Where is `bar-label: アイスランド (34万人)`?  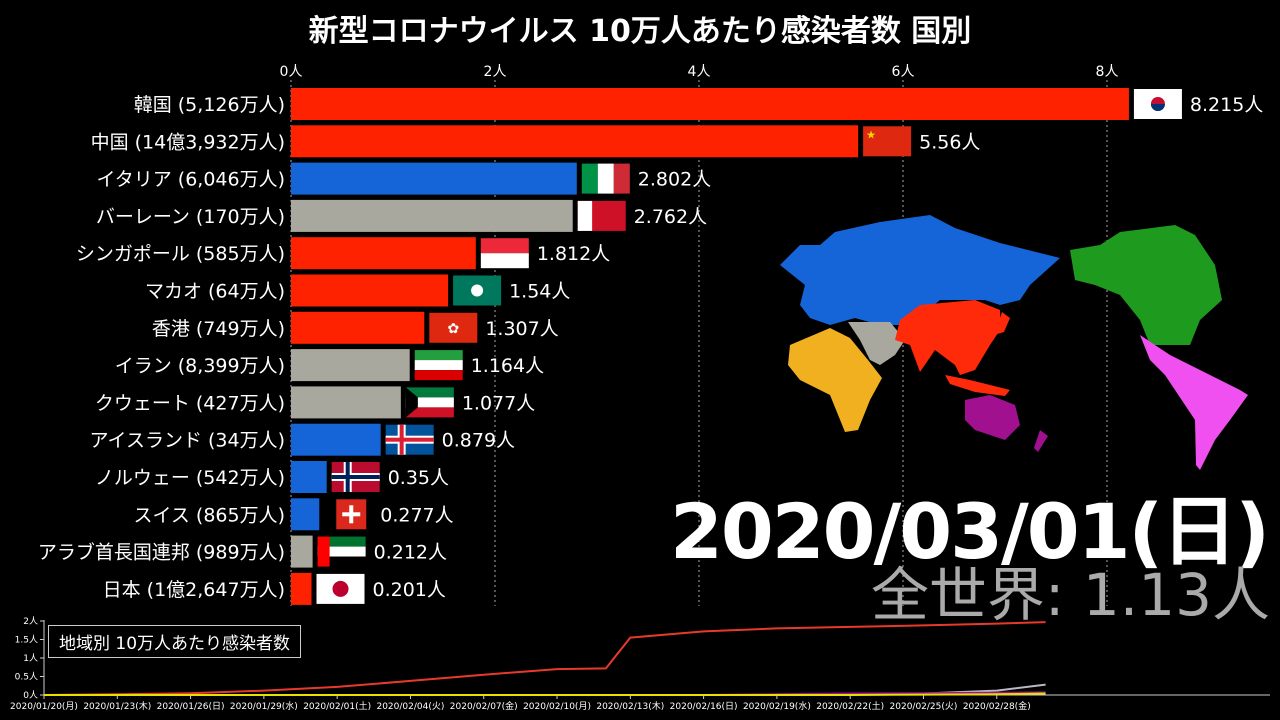 bar-label: アイスランド (34万人) is located at coordinates (187, 441).